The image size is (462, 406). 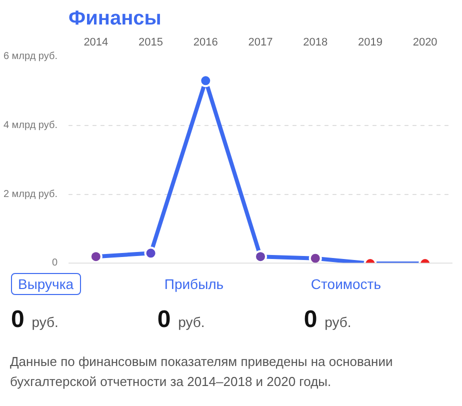 I want to click on text: Данные по финансовым показателям приведены на основании бухгалтерской отчетности за 2014–2018 и 2020 годы., so click(x=202, y=372).